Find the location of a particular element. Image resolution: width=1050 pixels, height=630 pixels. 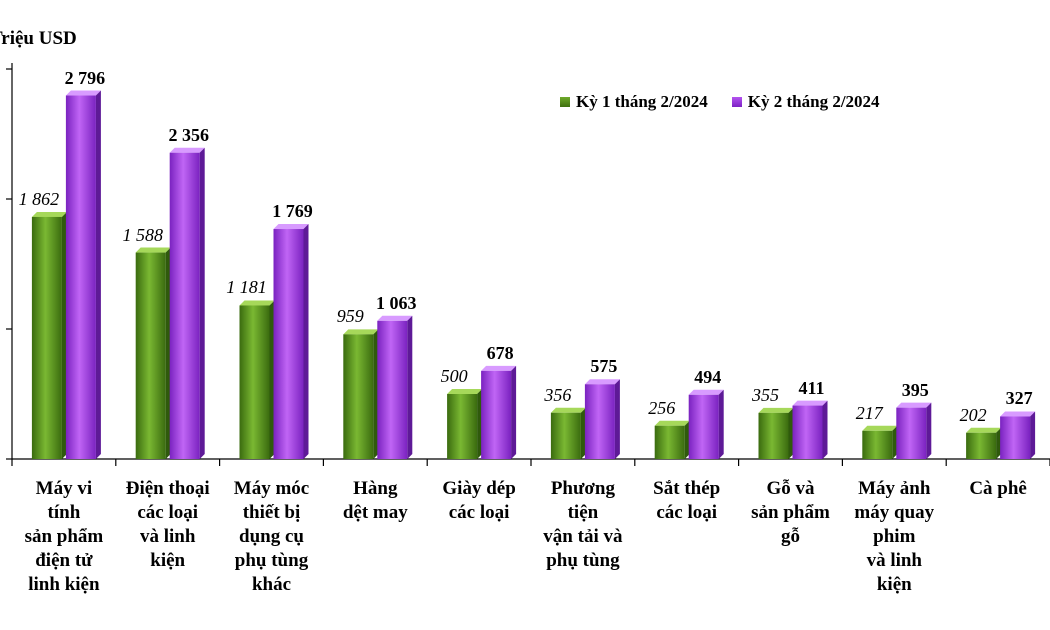

category-label-10-line-1: Cà phê is located at coordinates (998, 488).